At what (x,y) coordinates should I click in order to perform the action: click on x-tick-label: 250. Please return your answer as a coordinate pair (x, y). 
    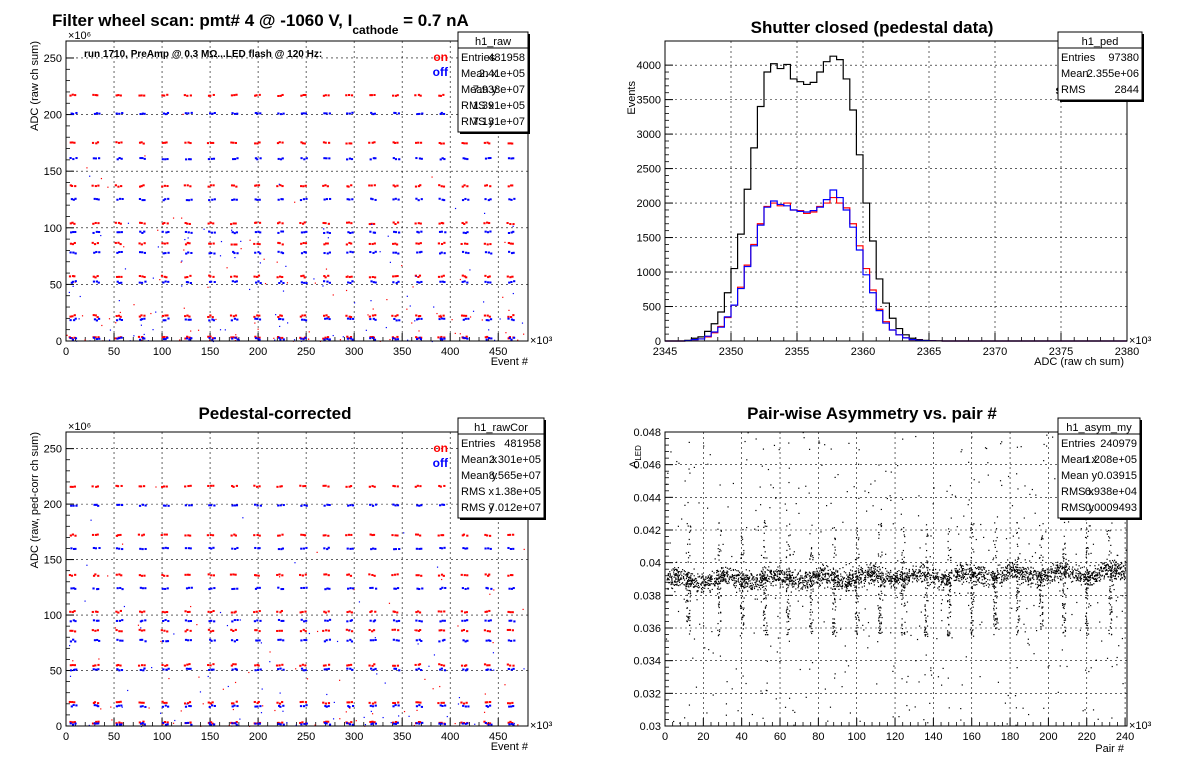
    Looking at the image, I should click on (306, 352).